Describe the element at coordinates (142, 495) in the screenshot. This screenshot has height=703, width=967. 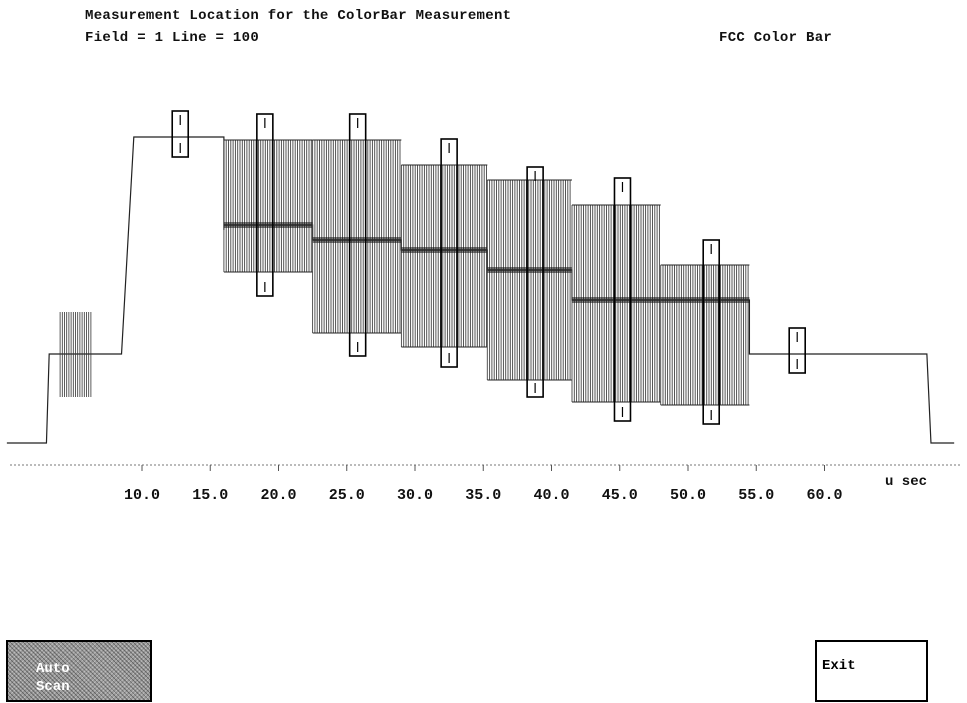
I see `axis-tick-label: 10.0` at that location.